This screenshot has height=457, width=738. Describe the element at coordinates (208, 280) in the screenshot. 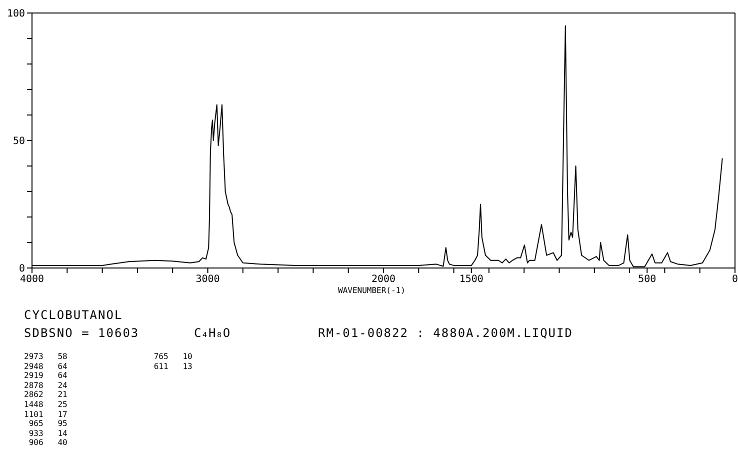

I see `x-tick-label: 3000` at that location.